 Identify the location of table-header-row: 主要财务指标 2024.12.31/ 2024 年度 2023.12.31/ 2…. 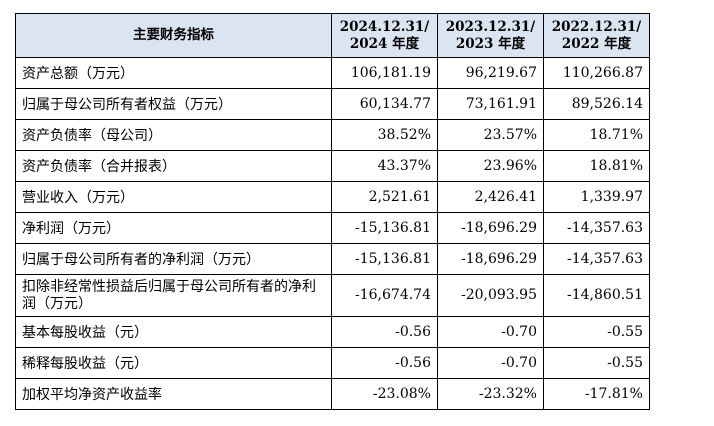
(332, 35).